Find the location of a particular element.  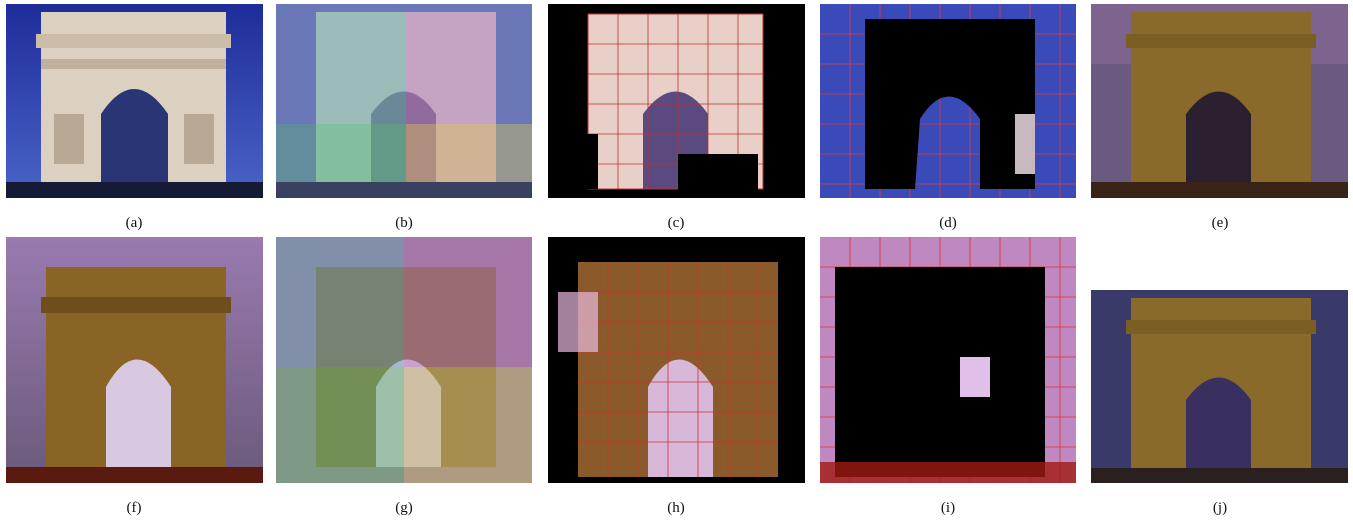

arch-night-features-image is located at coordinates (404, 360).